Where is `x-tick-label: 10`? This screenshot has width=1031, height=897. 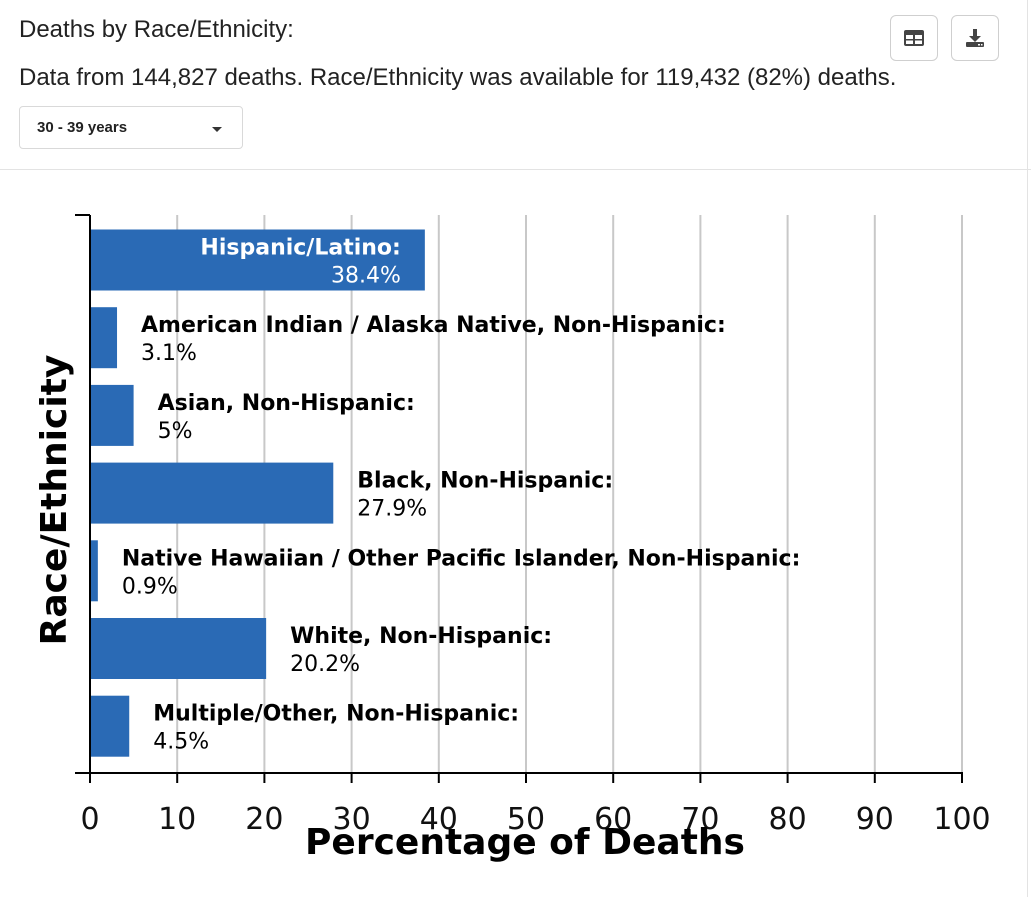
x-tick-label: 10 is located at coordinates (177, 819).